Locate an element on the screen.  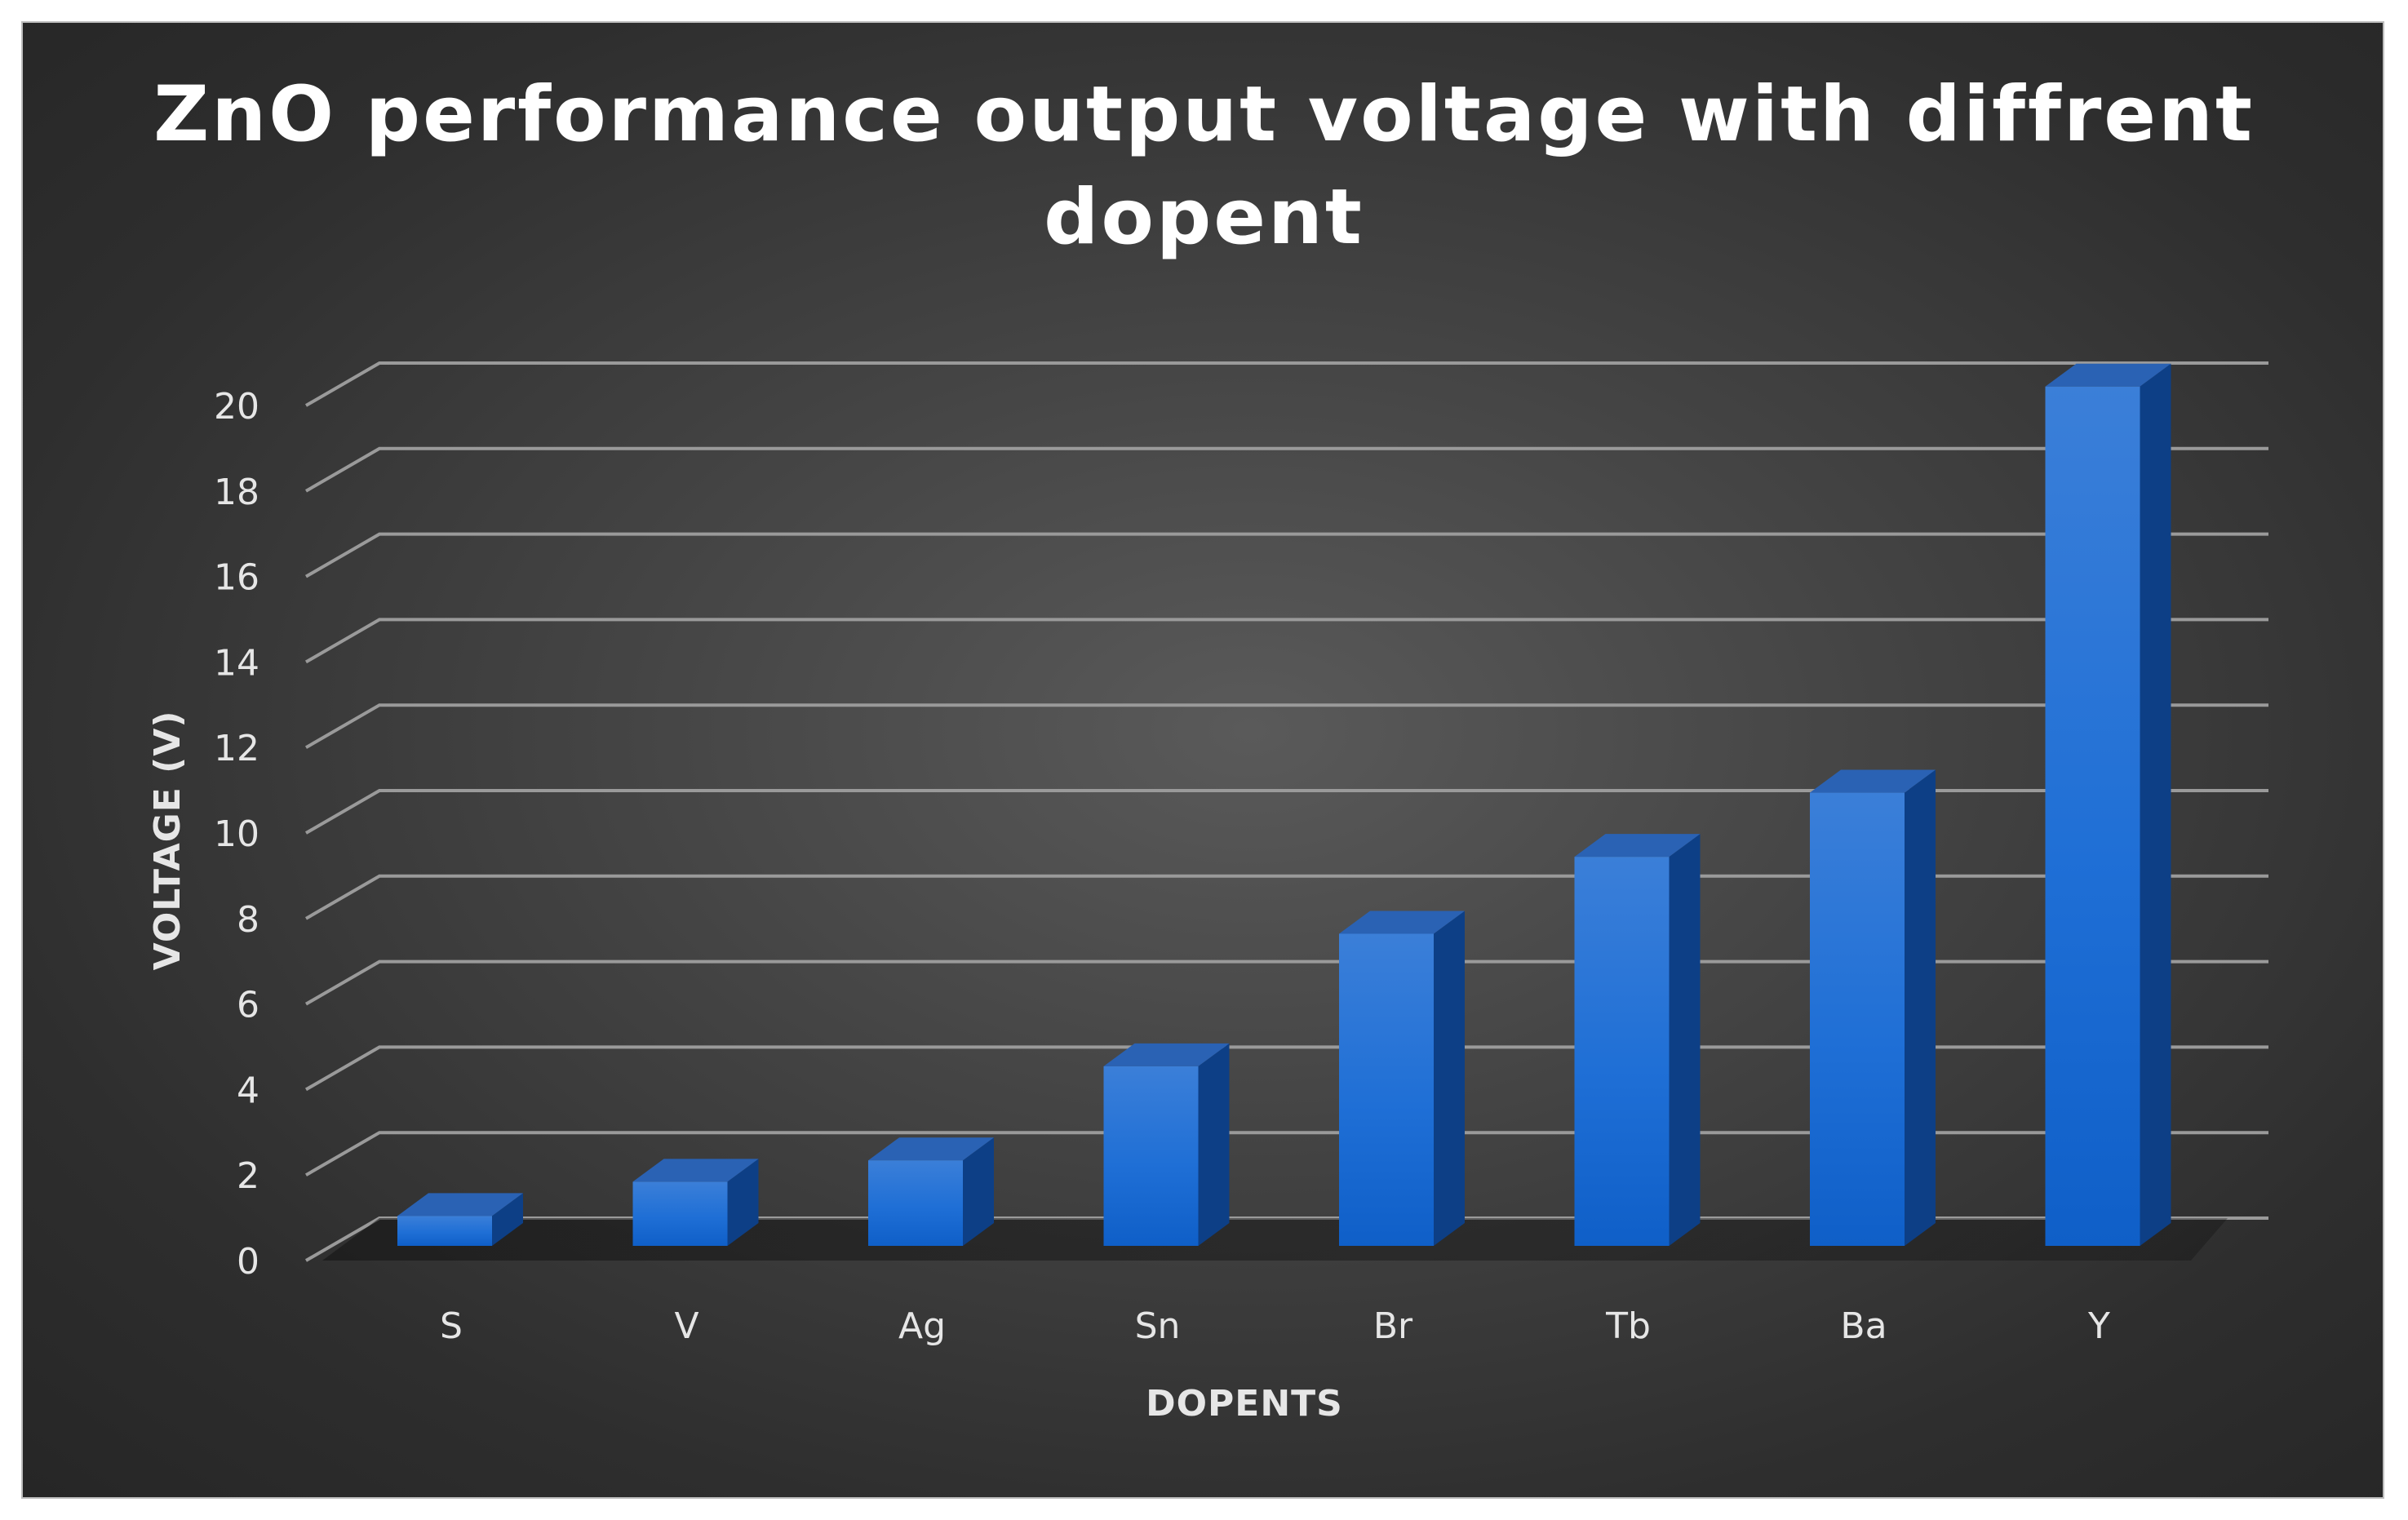
y-axis-ticks: 0 2 4 6 8 10 12 14 16 18 20 is located at coordinates (237, 834).